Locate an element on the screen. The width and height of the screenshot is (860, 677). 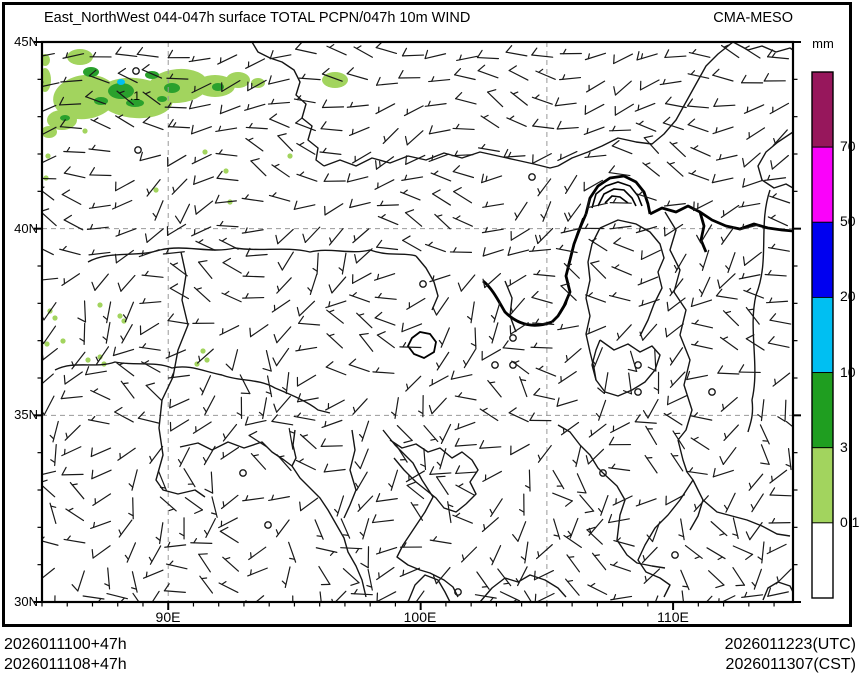
river-detail is located at coordinates (575, 242).